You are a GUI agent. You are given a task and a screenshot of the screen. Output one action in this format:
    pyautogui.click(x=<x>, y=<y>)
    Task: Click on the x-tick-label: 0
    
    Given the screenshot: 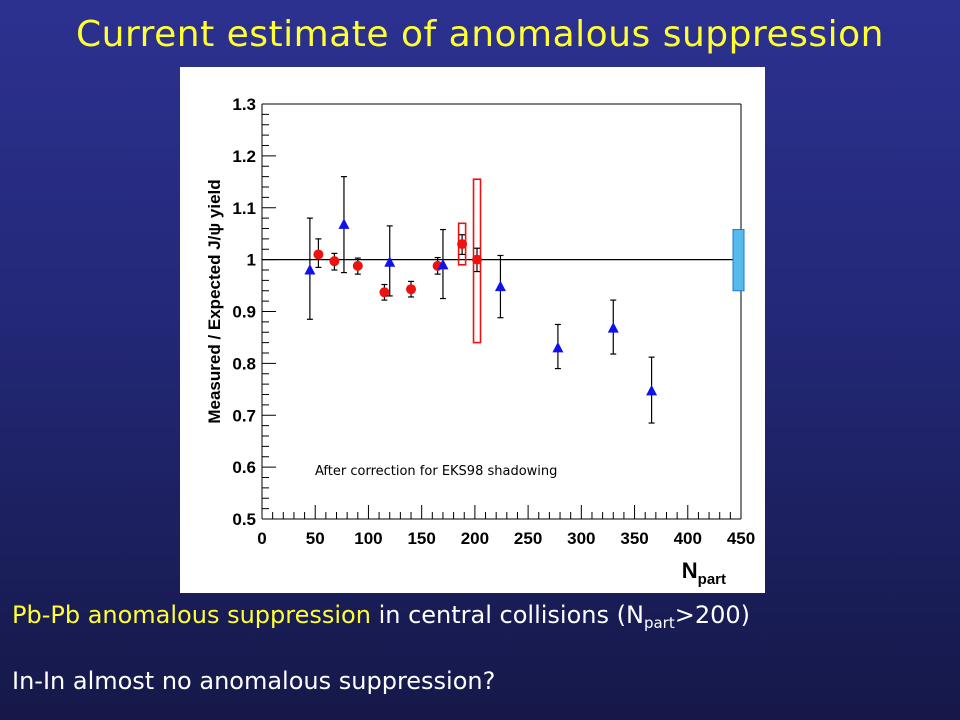 What is the action you would take?
    pyautogui.click(x=261, y=538)
    